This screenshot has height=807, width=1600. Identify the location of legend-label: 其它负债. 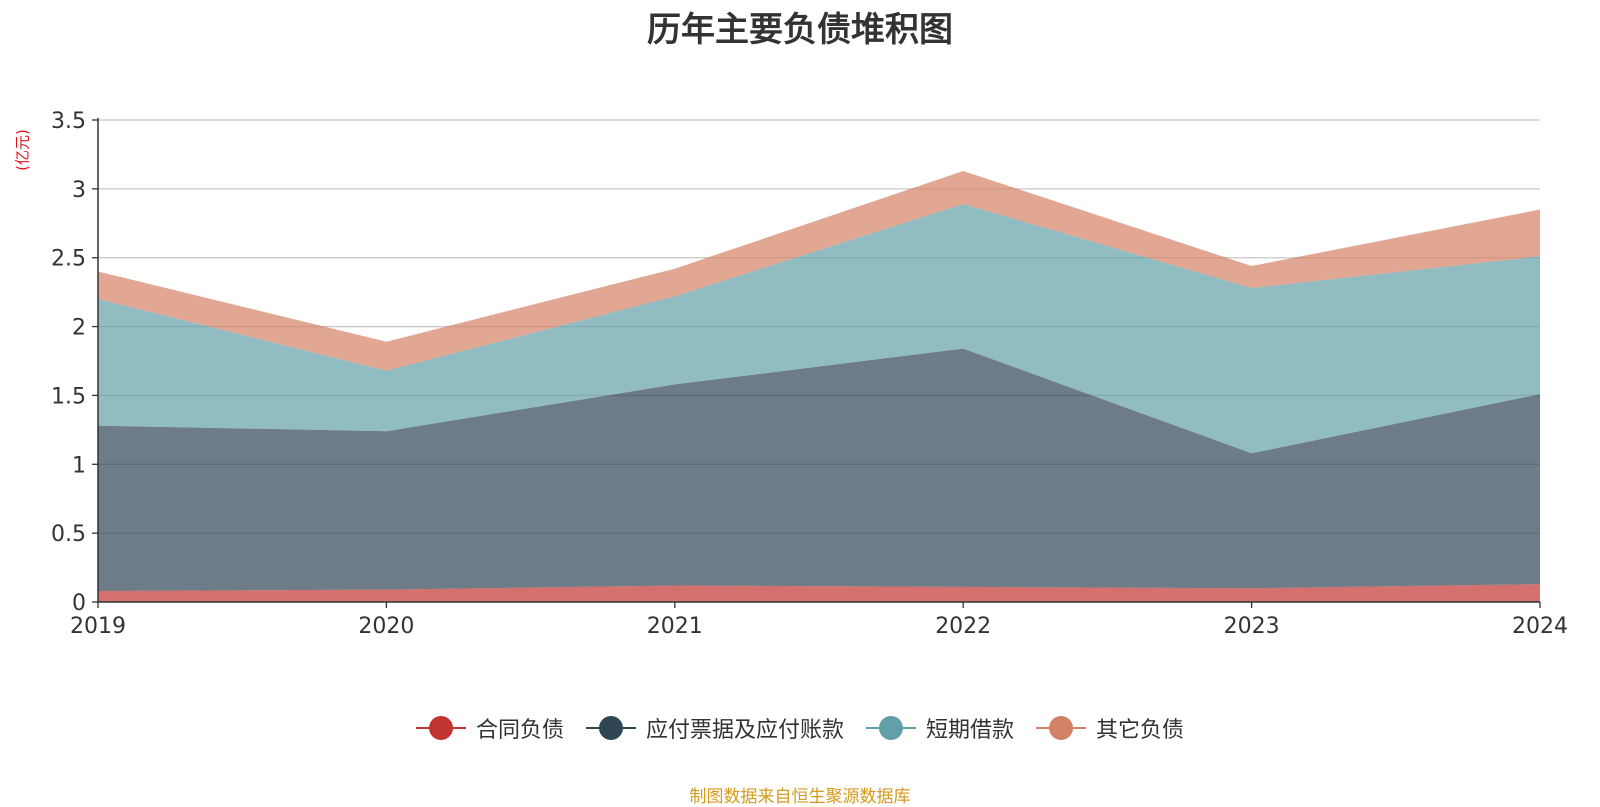
(1140, 730).